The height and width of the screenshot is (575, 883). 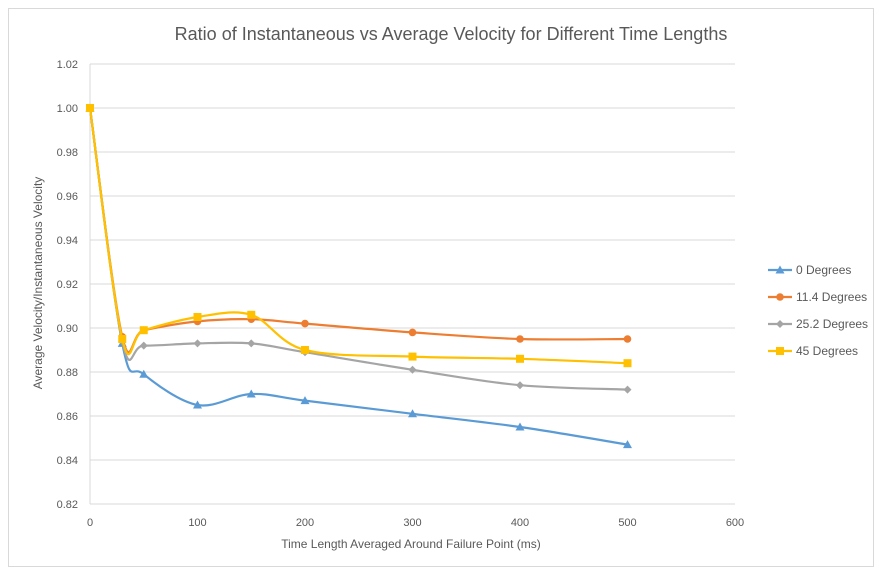 What do you see at coordinates (520, 523) in the screenshot?
I see `x-tick-label: 400` at bounding box center [520, 523].